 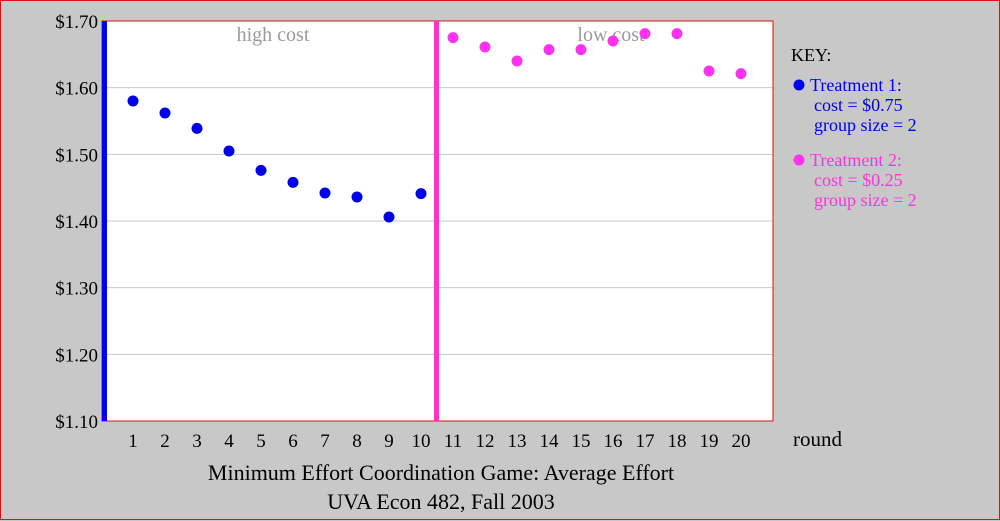 I want to click on x-tick-label: 19, so click(x=709, y=441).